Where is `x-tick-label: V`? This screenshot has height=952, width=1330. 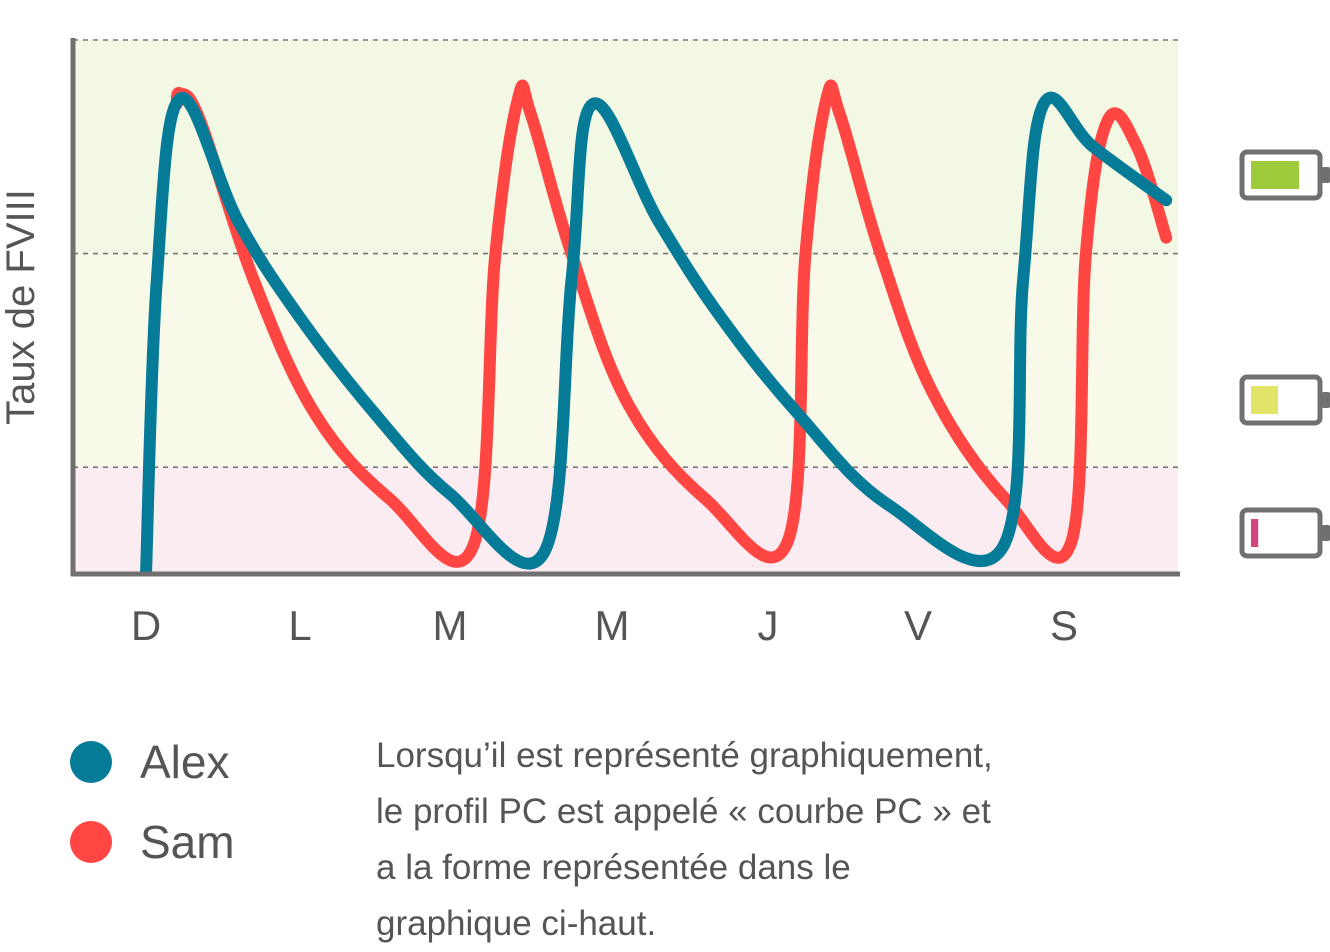
x-tick-label: V is located at coordinates (918, 625).